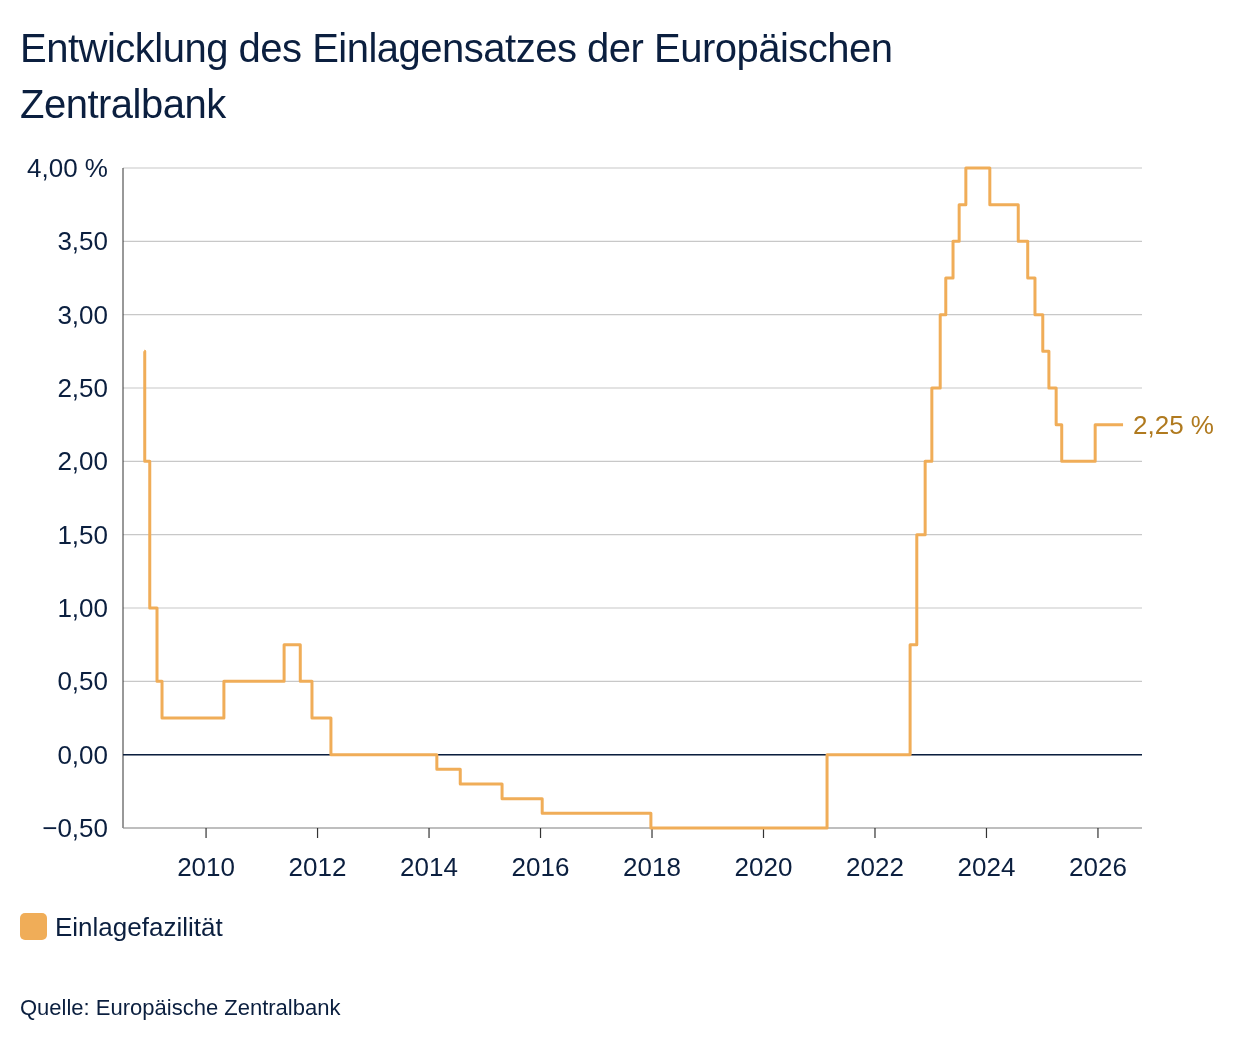 The image size is (1240, 1044). Describe the element at coordinates (763, 867) in the screenshot. I see `x-tick-label: 2020` at that location.